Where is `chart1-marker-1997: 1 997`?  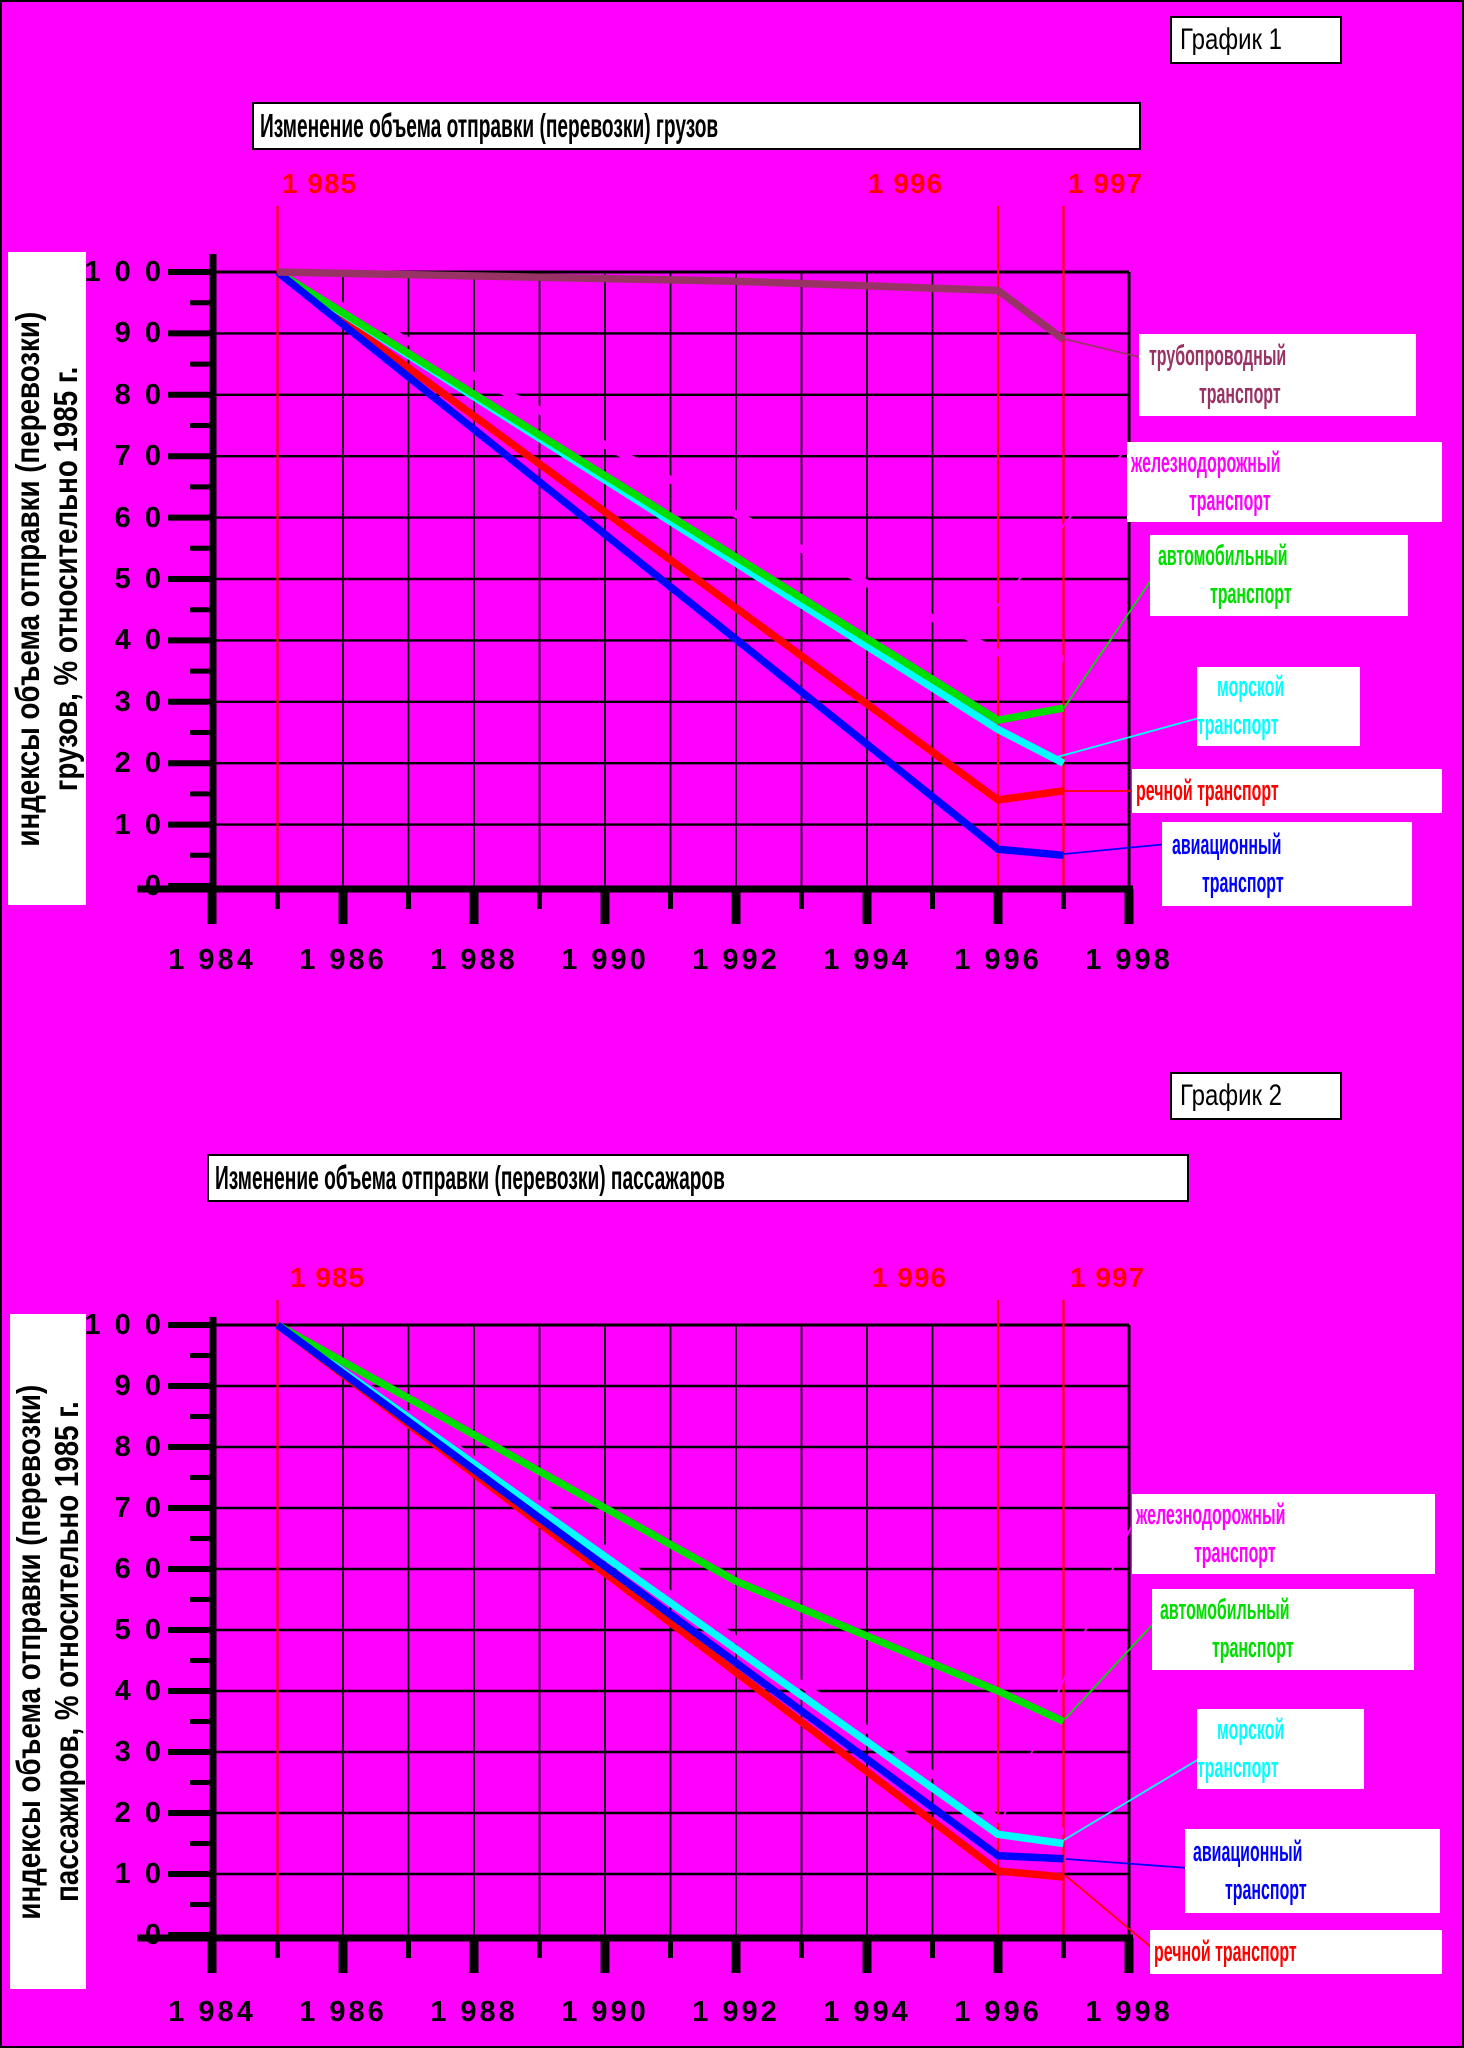 chart1-marker-1997: 1 997 is located at coordinates (1106, 183).